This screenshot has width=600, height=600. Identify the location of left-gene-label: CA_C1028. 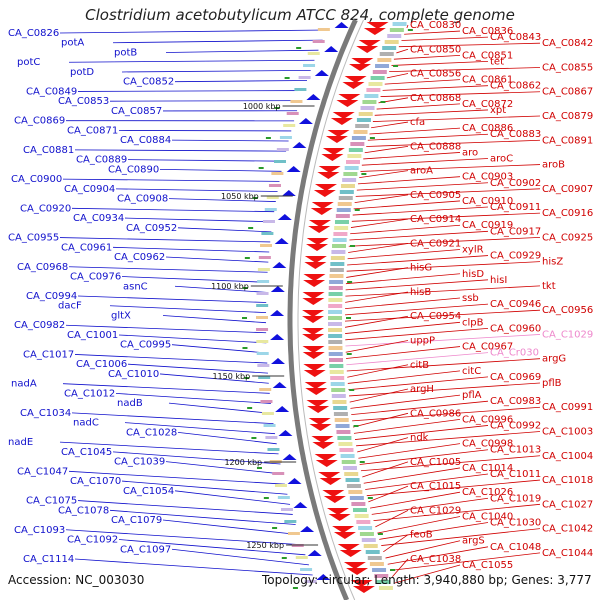
(151, 432).